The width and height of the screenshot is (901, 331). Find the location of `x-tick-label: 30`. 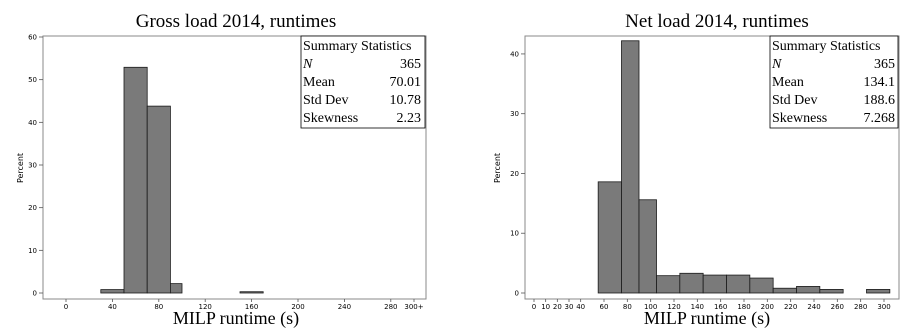

x-tick-label: 30 is located at coordinates (569, 307).